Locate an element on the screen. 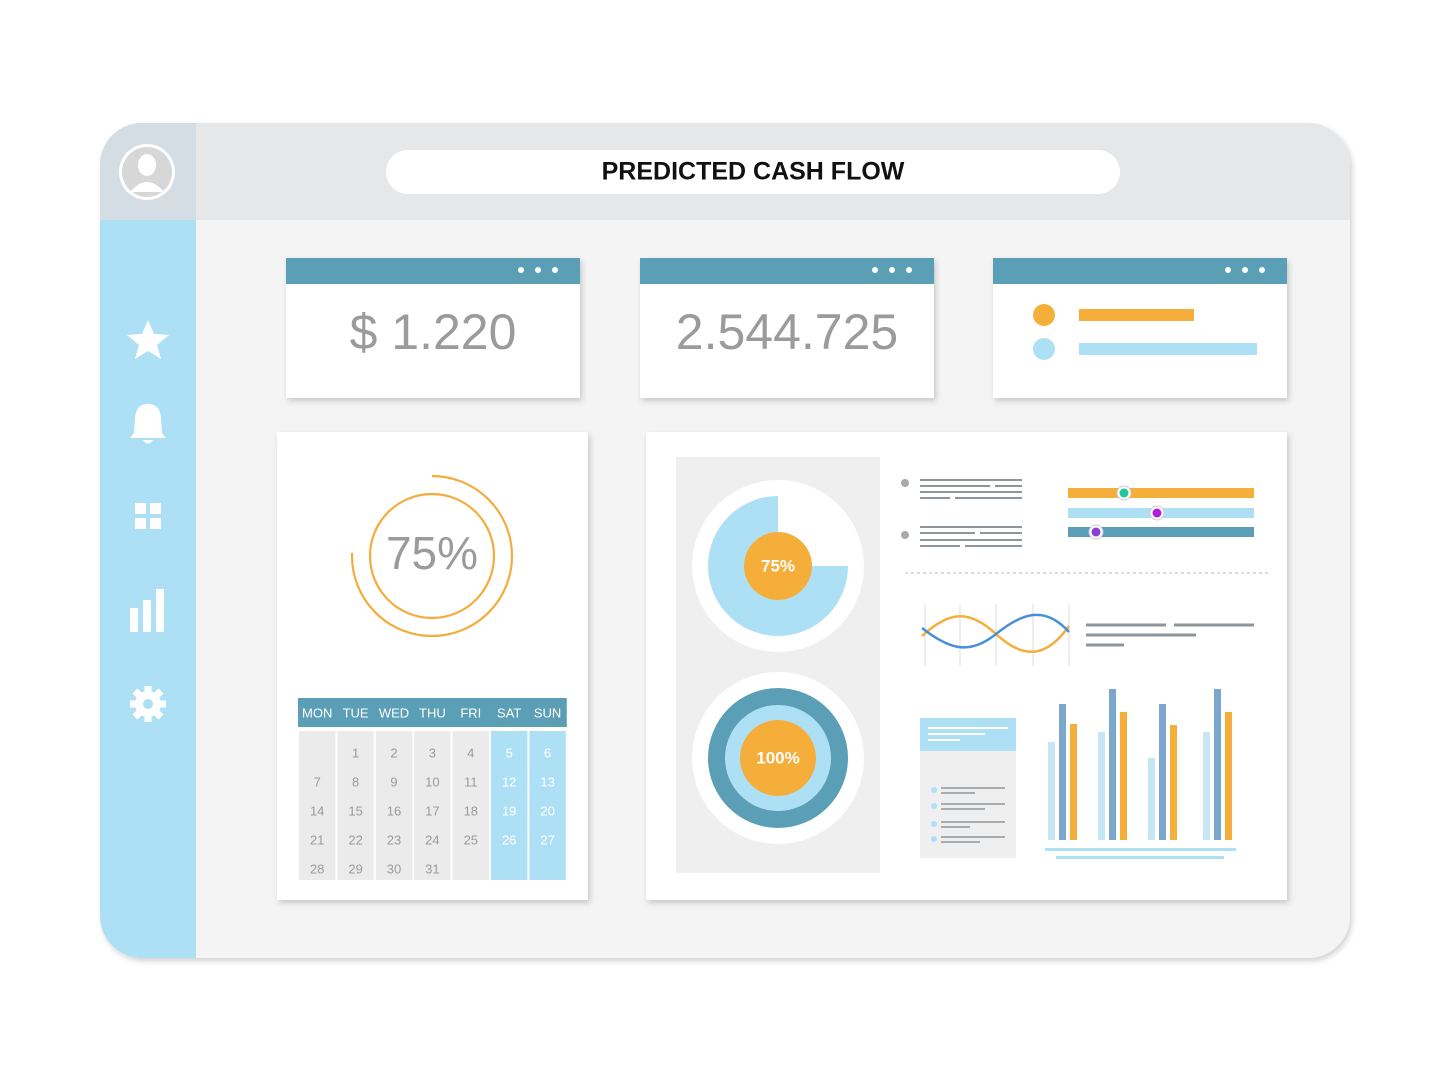 The width and height of the screenshot is (1450, 1080). weekday-label: THU is located at coordinates (432, 712).